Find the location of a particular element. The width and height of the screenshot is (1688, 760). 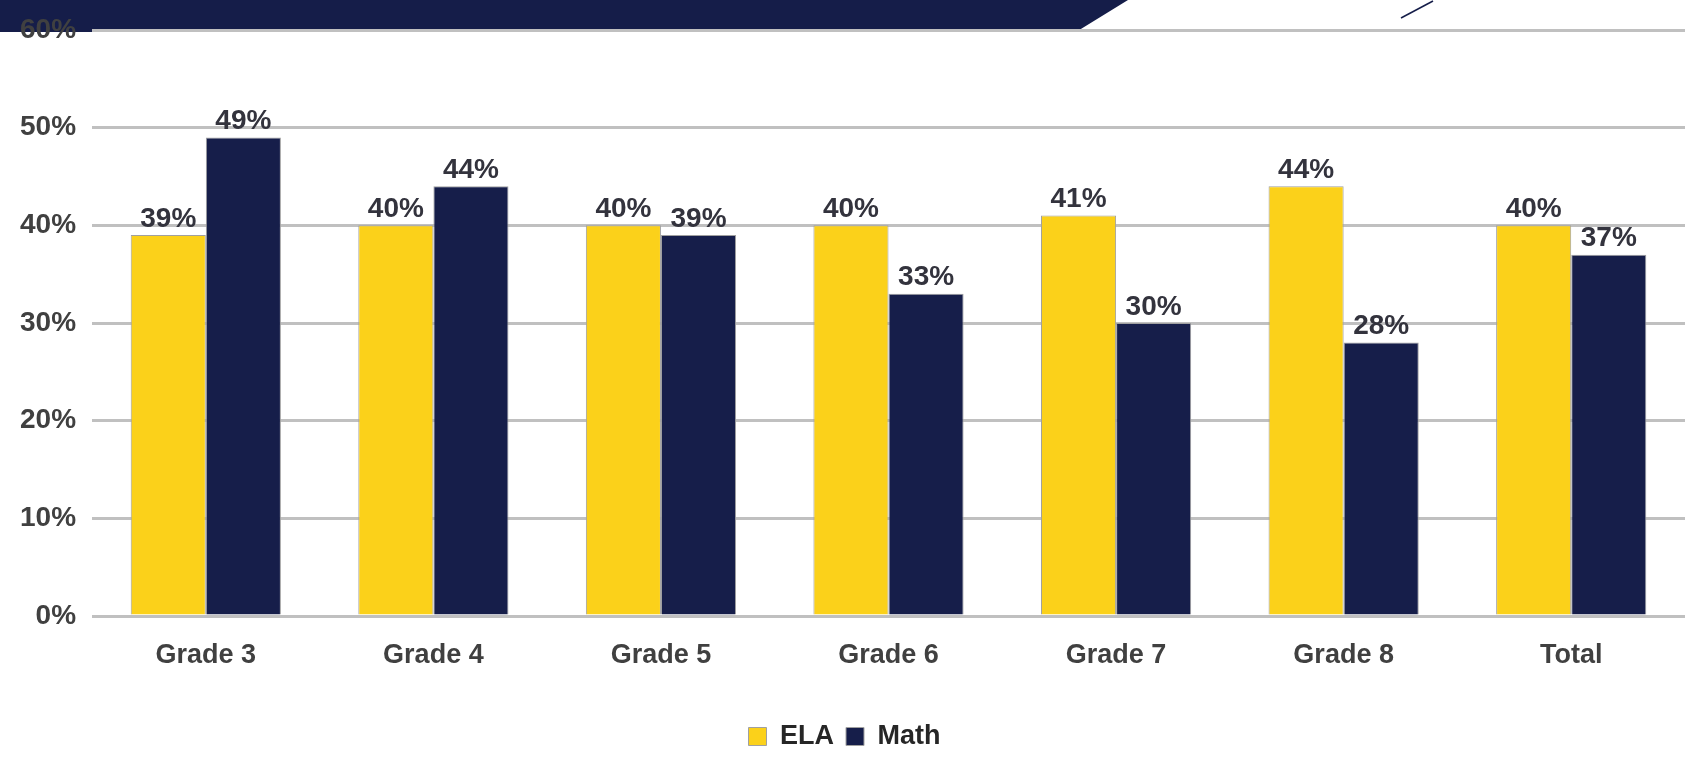

x-tick-label: Grade 8 is located at coordinates (1343, 653).